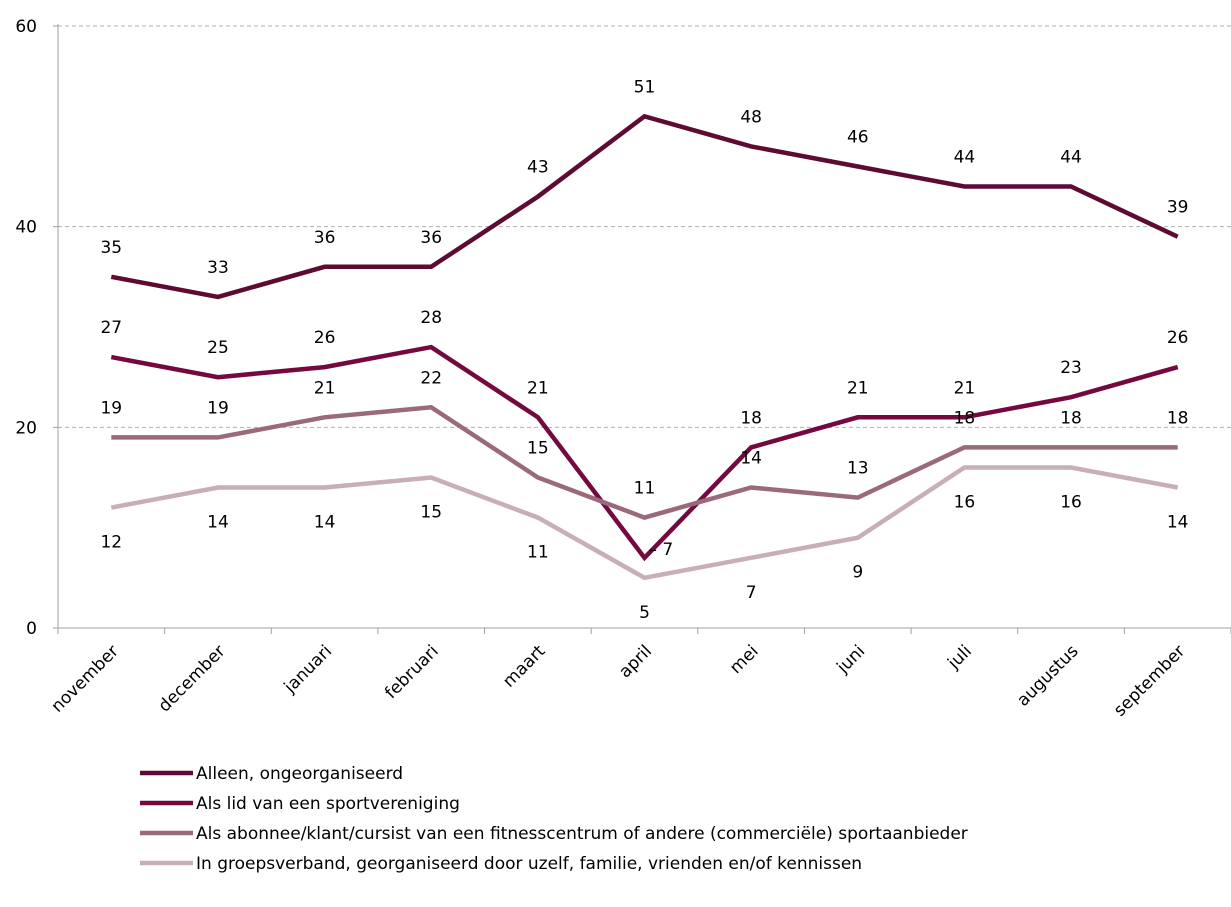 The width and height of the screenshot is (1231, 907). Describe the element at coordinates (26, 228) in the screenshot. I see `y-tick-label: 40` at that location.